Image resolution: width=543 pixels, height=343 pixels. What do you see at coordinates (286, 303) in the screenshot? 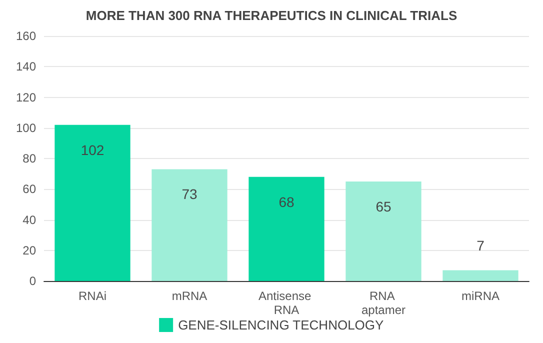
I see `x-tick-label: Antisense RNA` at bounding box center [286, 303].